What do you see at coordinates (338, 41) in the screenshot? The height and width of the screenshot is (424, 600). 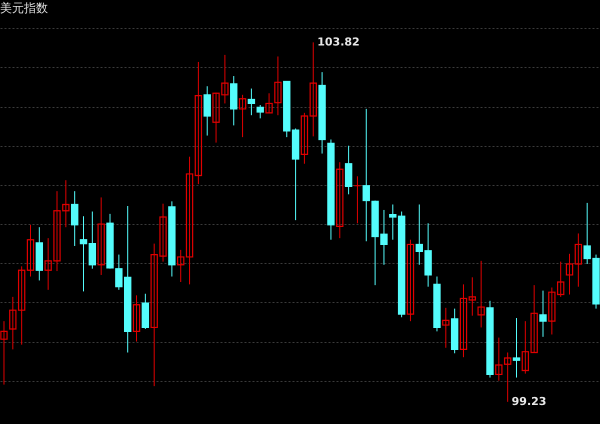 I see `annotation: 103.82` at bounding box center [338, 41].